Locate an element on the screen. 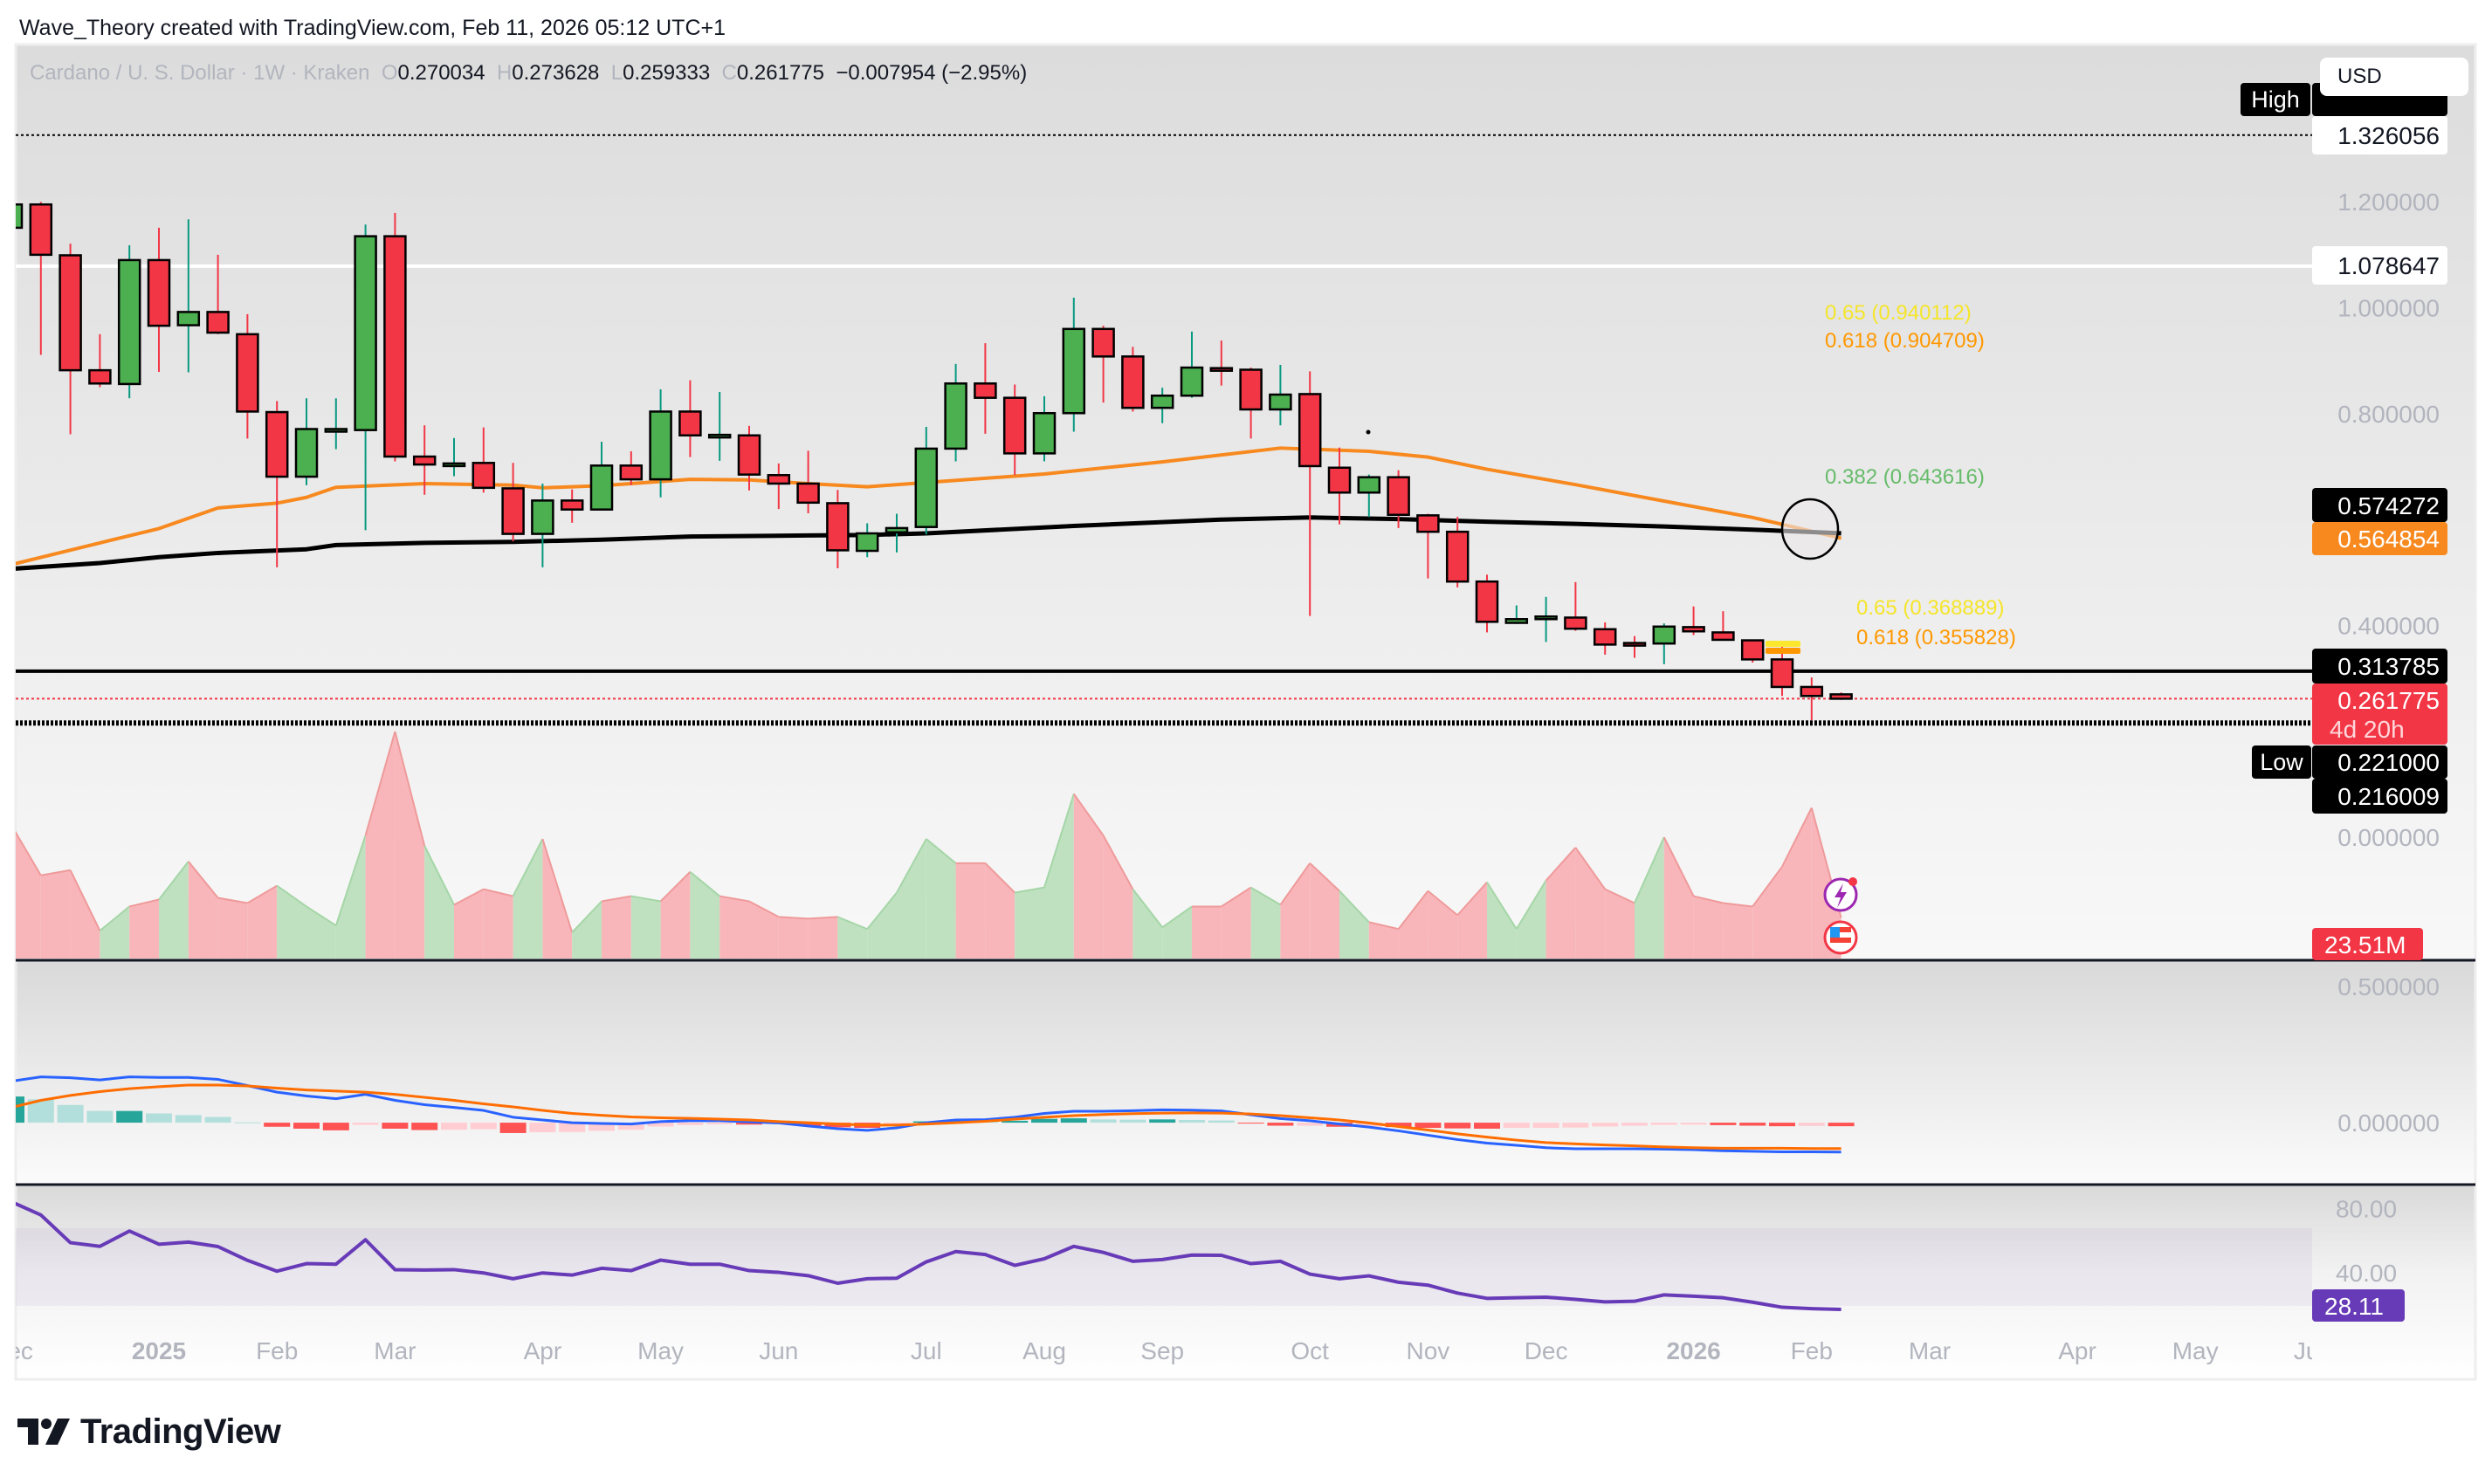 This screenshot has width=2492, height=1484. fib-label-upper-065: 0.65 (0.940112) is located at coordinates (1898, 313).